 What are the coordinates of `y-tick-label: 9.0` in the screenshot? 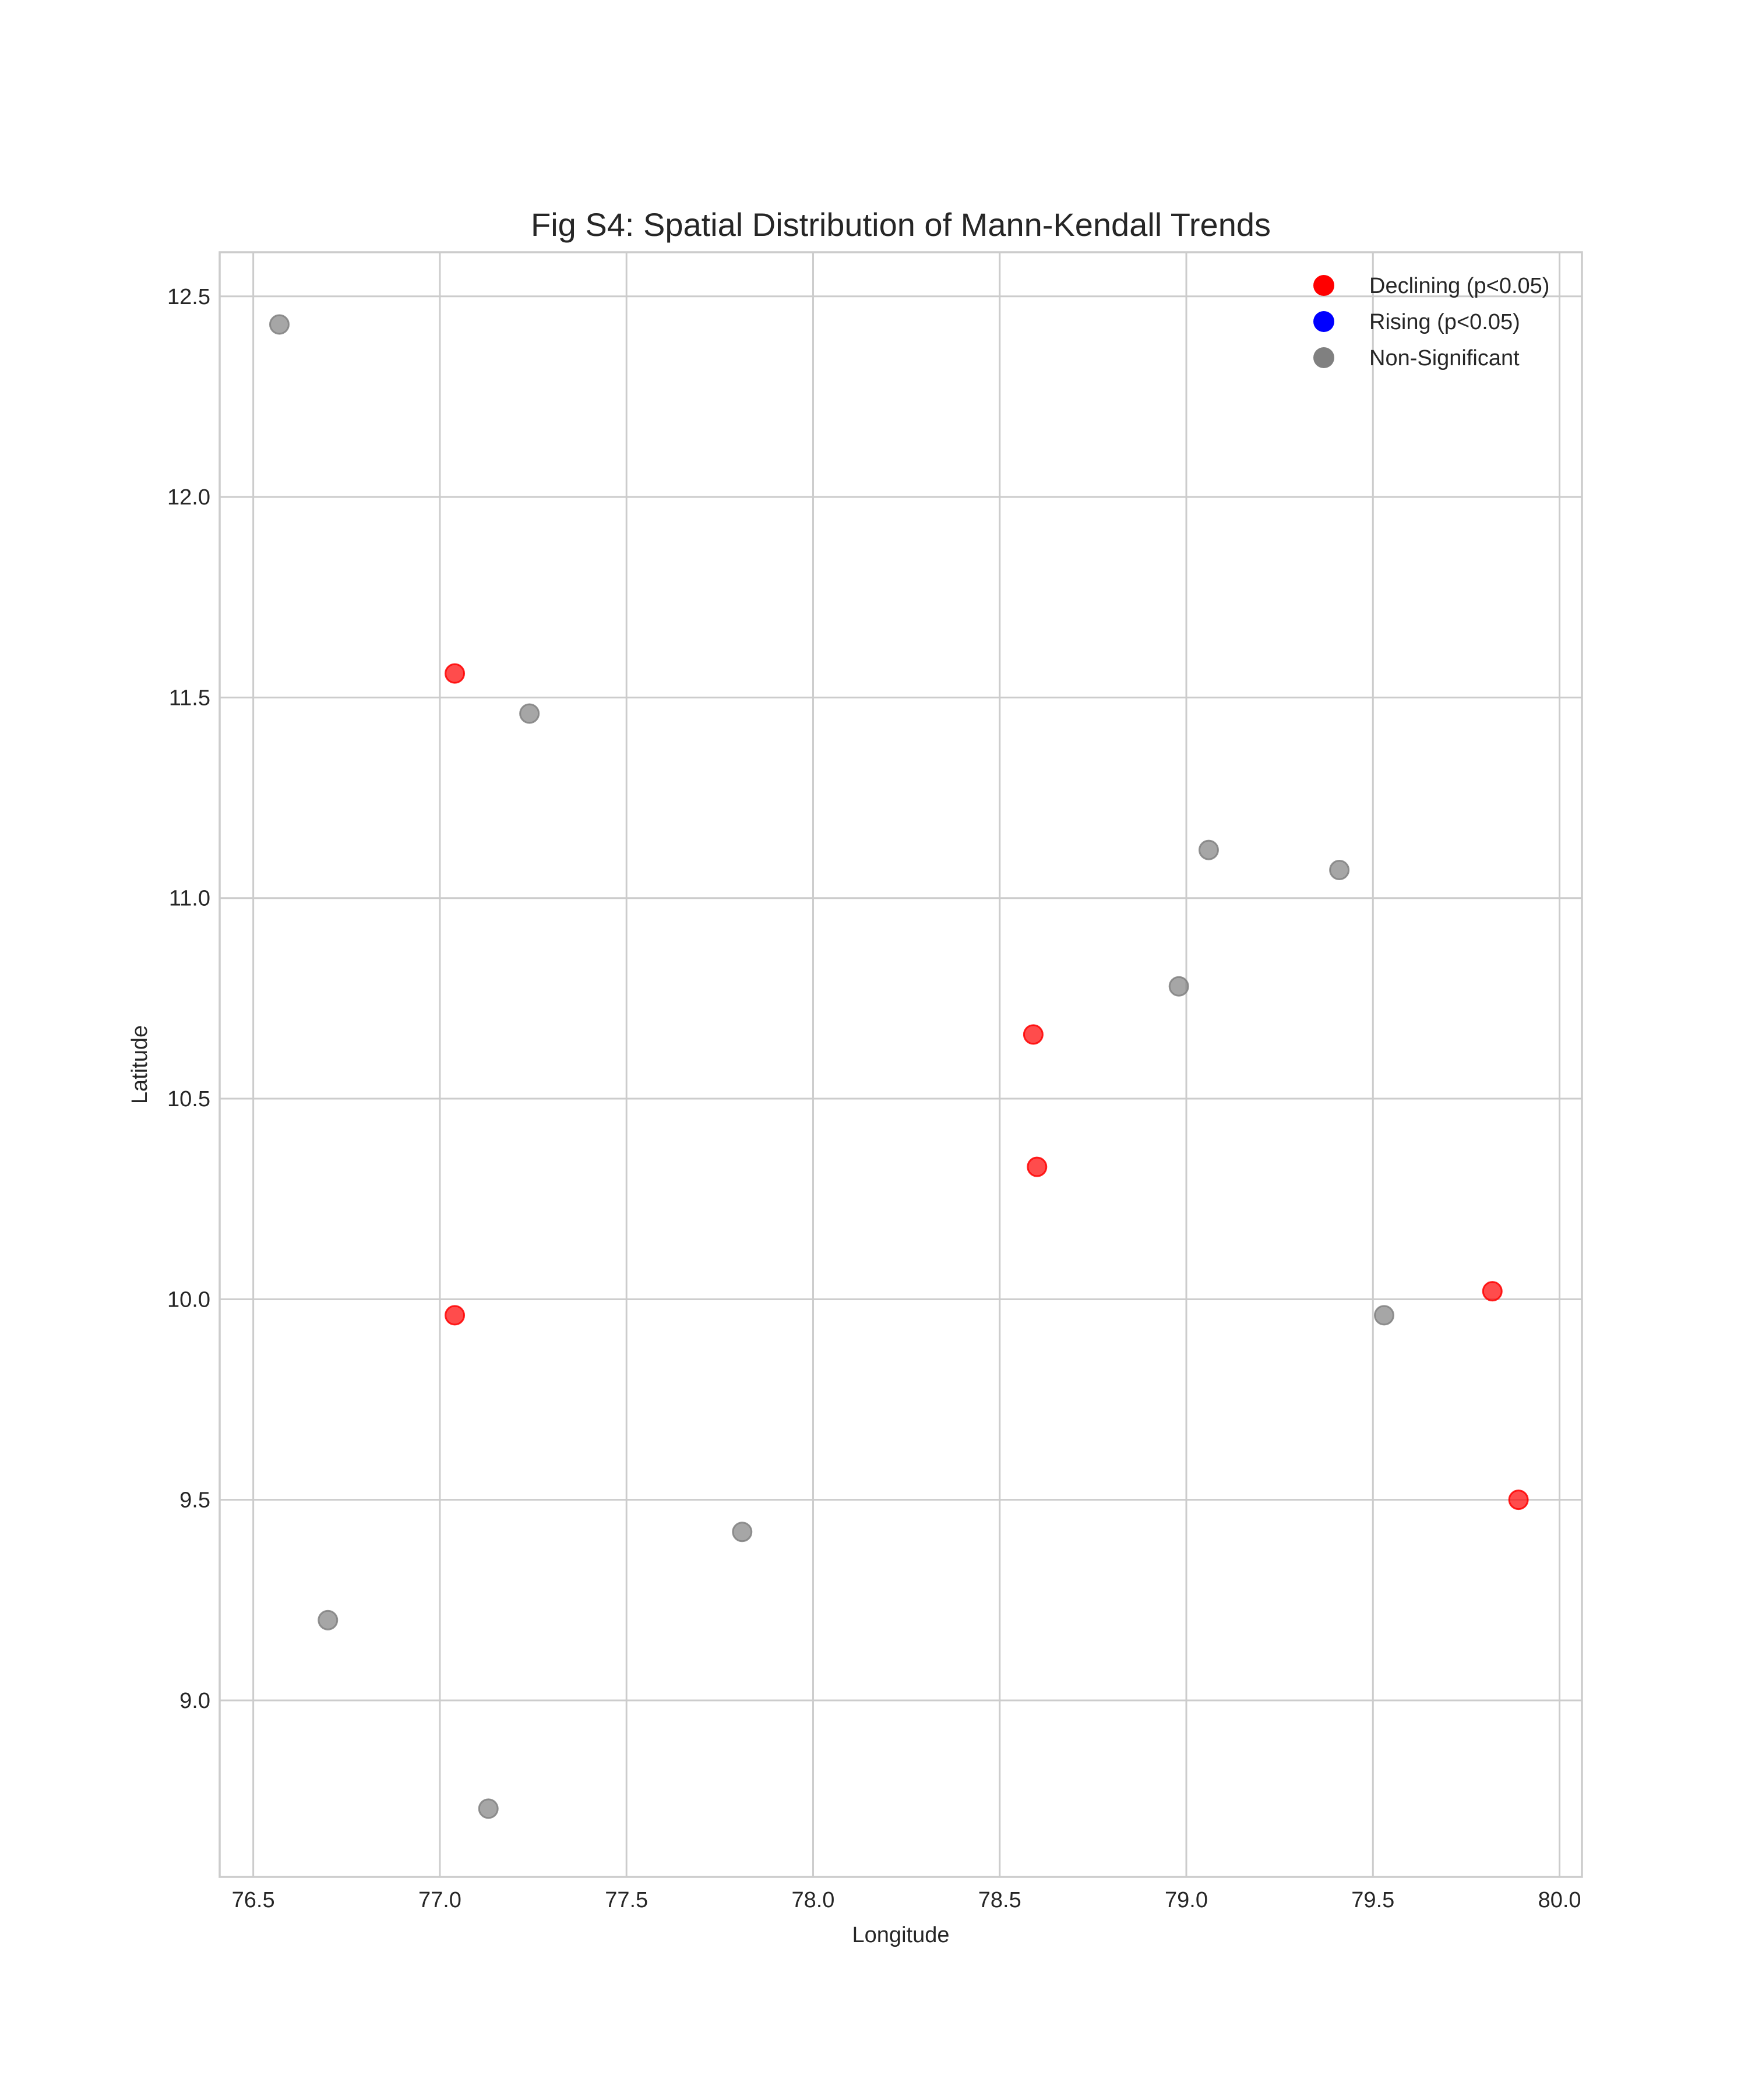 It's located at (194, 1701).